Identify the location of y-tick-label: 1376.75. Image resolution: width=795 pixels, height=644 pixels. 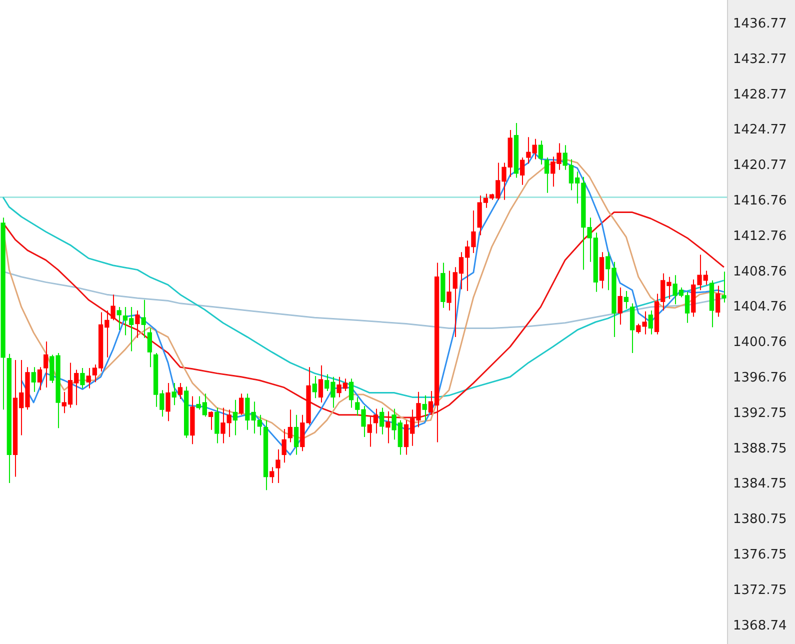
(760, 554).